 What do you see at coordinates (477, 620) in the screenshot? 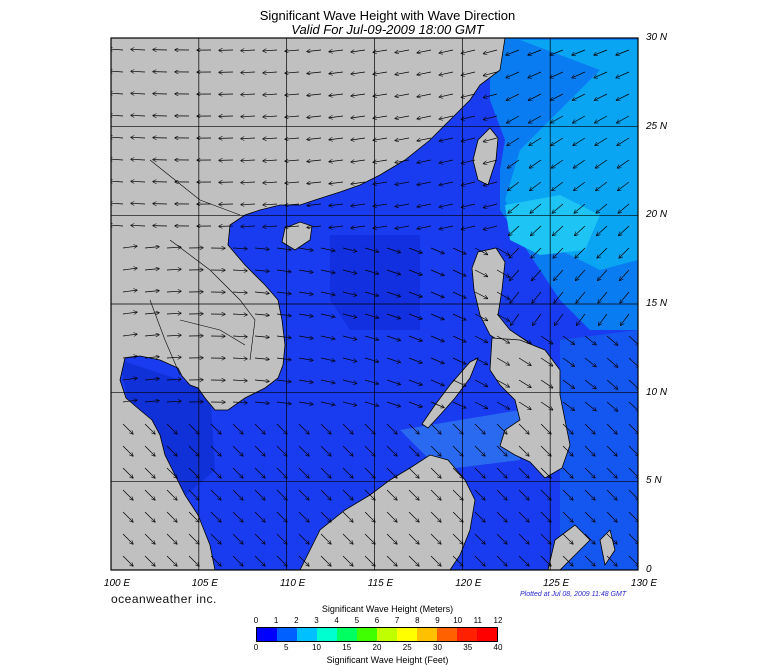
I see `meter-tick-label: 11` at bounding box center [477, 620].